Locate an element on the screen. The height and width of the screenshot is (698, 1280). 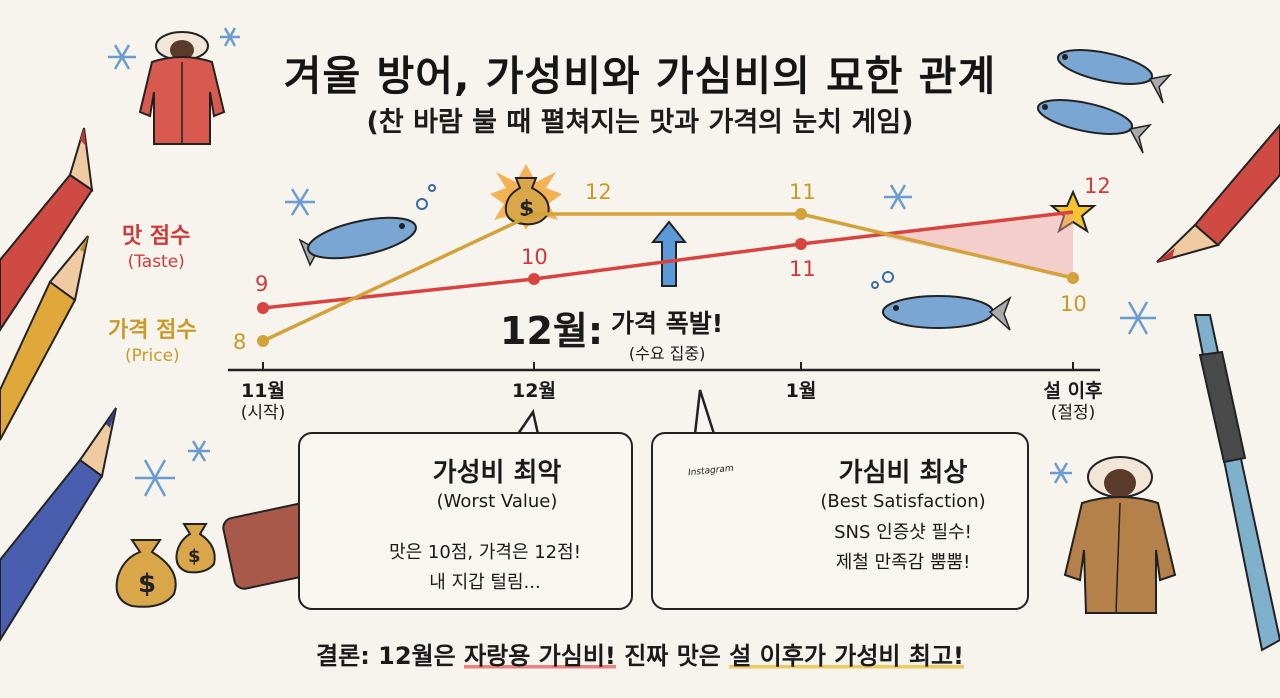
x-label-text: 12월 is located at coordinates (534, 391).